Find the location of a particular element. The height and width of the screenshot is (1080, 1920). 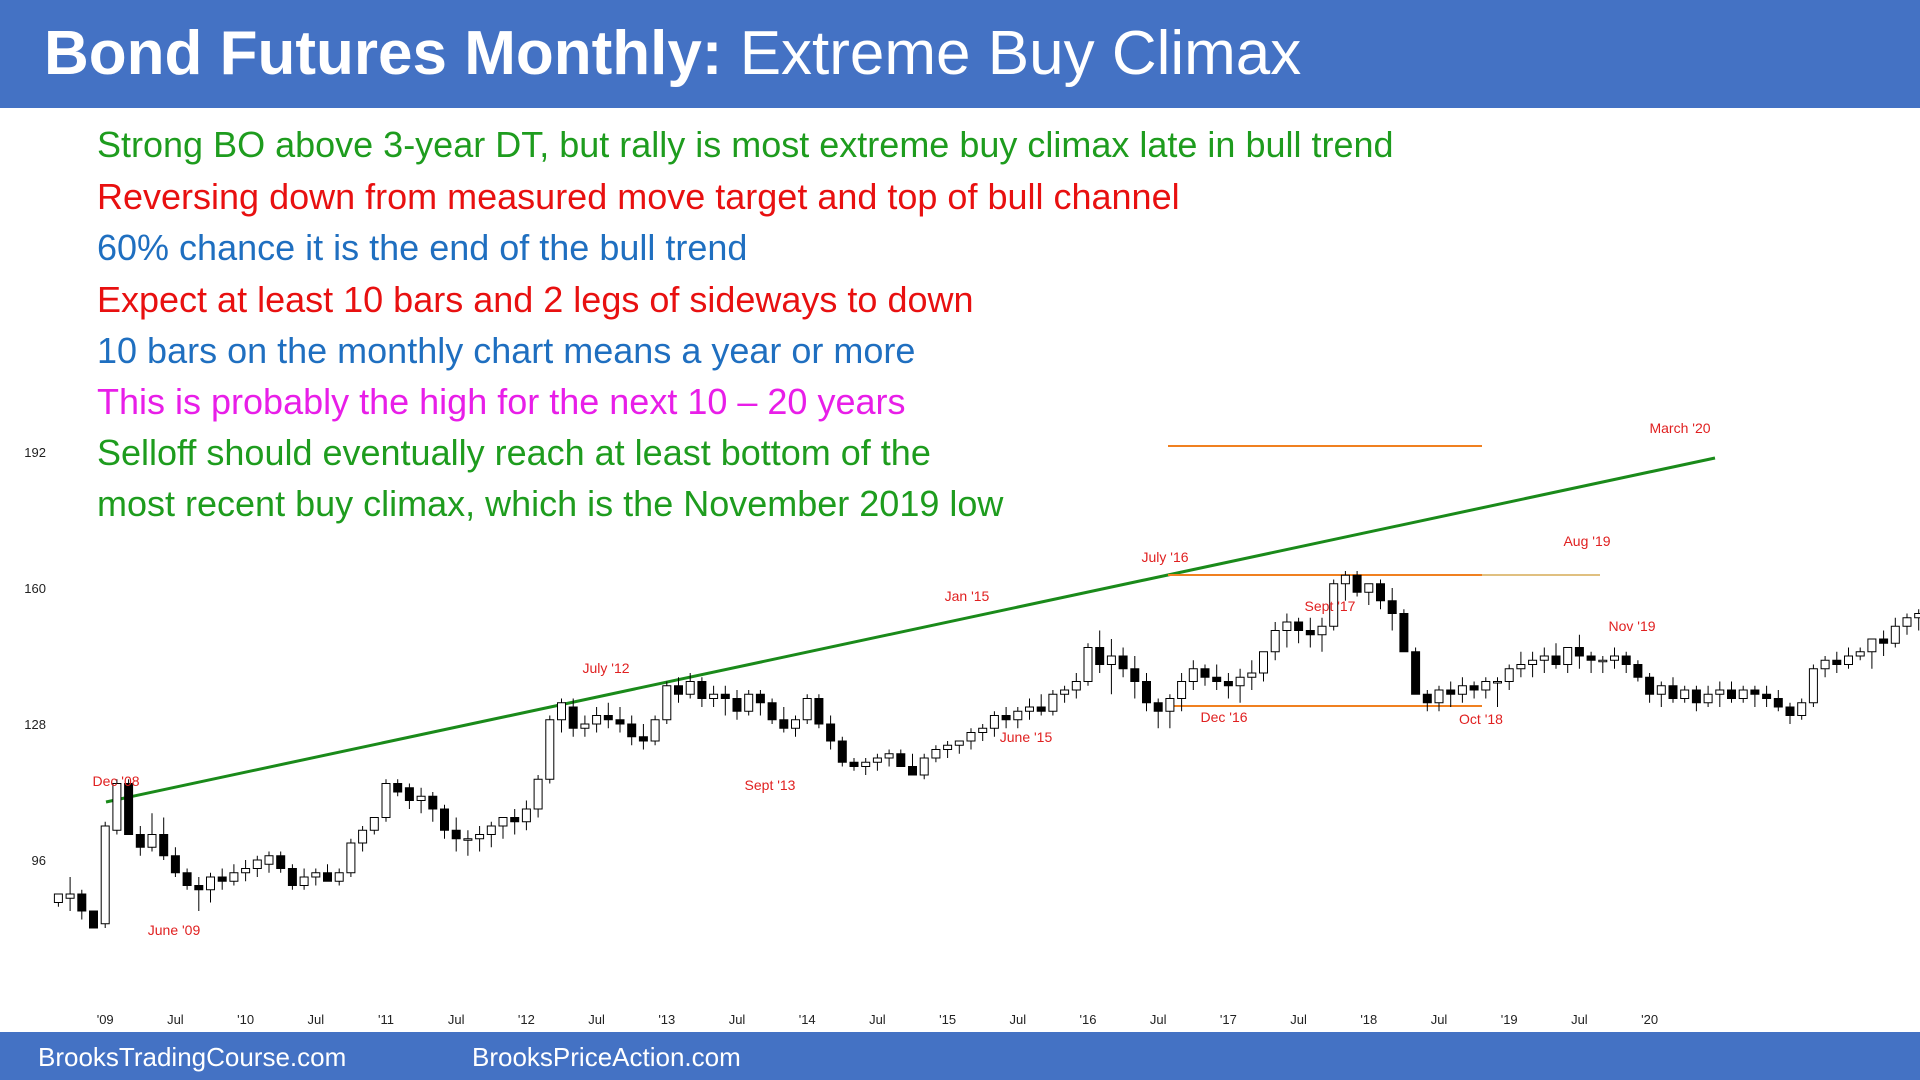

y-tick-label-160: 160 is located at coordinates (35, 588).